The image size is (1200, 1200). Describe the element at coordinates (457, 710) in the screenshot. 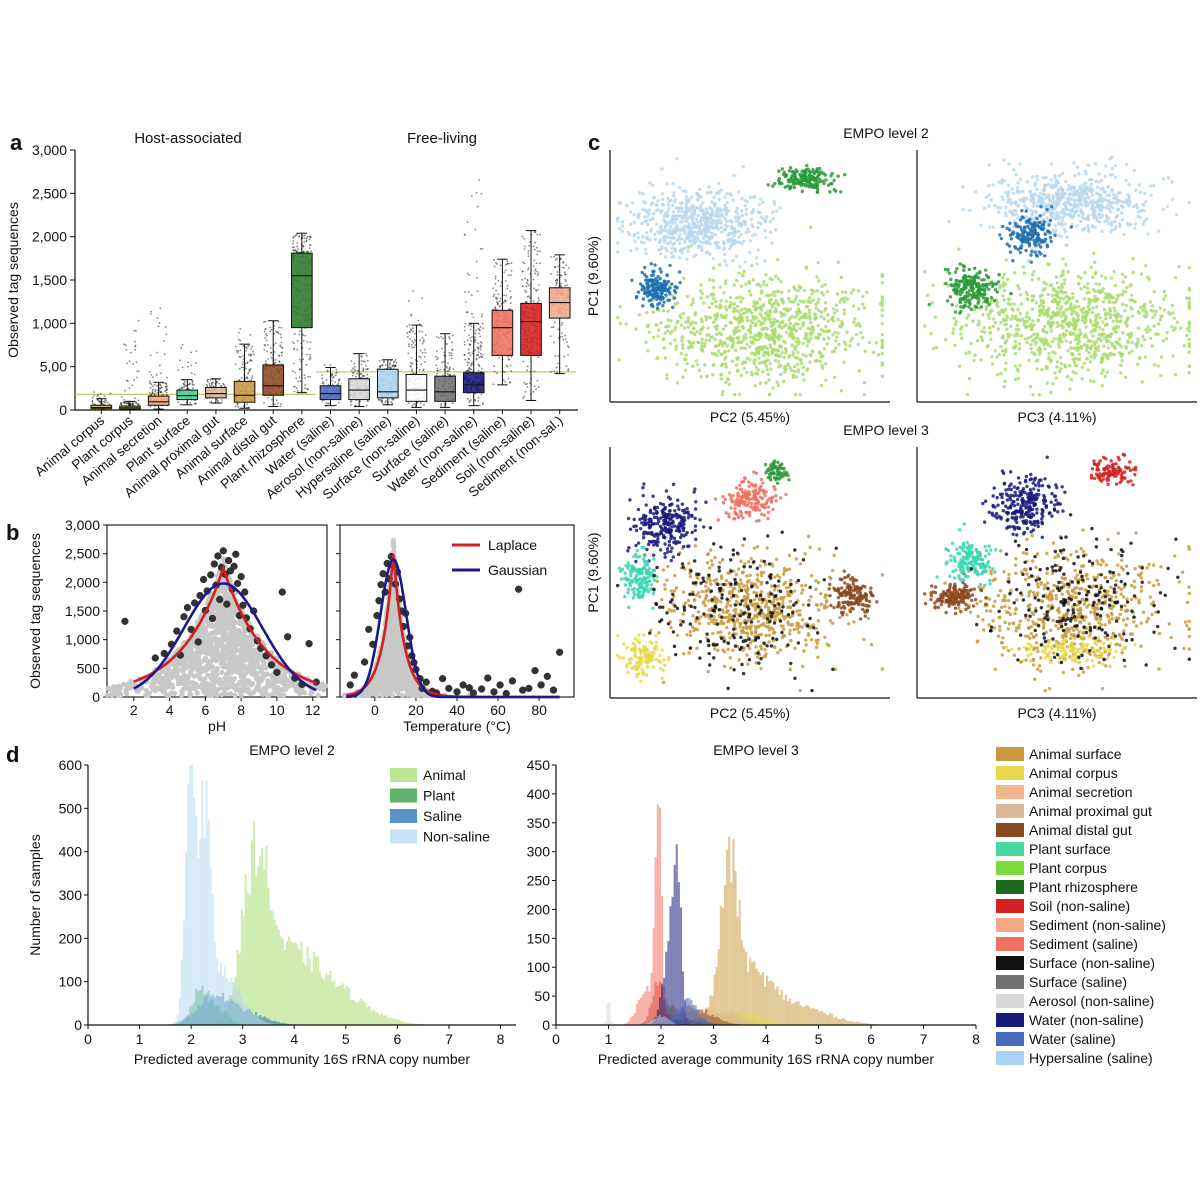

I see `x-tick-label: 40` at that location.